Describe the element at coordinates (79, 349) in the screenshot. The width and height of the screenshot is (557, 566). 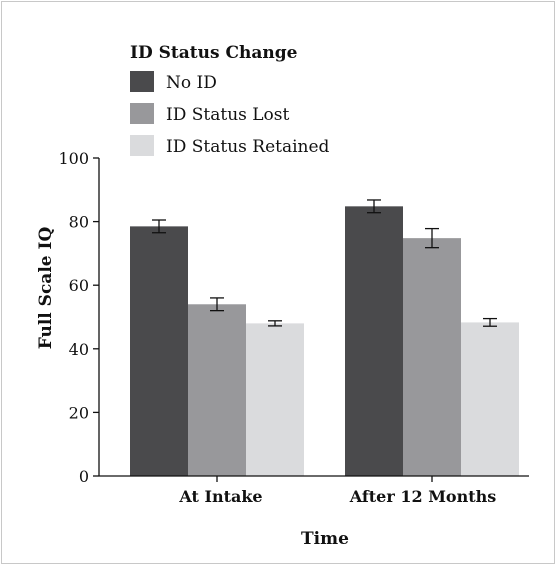
I see `y-tick-label-40: 40` at that location.